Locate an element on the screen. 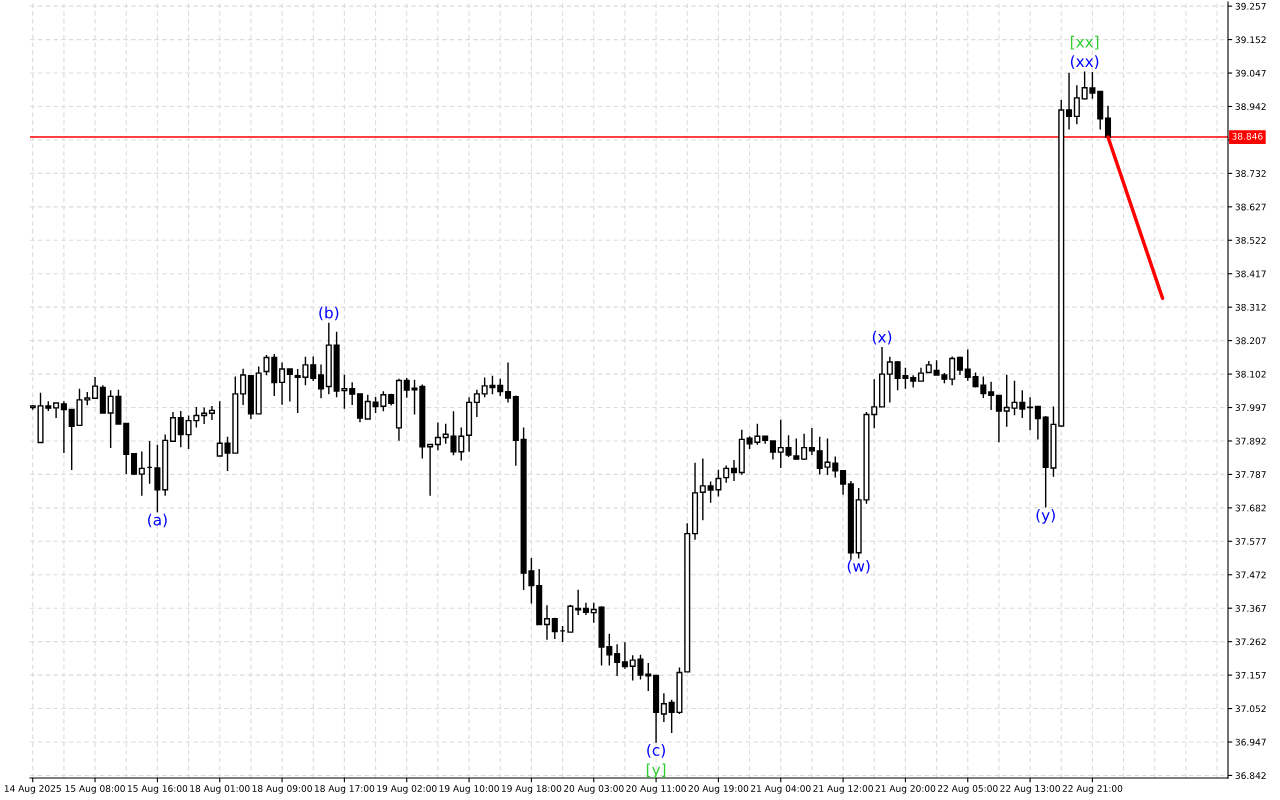 The image size is (1280, 800). x-tick-label: 15 Aug 08:00 is located at coordinates (95, 789).